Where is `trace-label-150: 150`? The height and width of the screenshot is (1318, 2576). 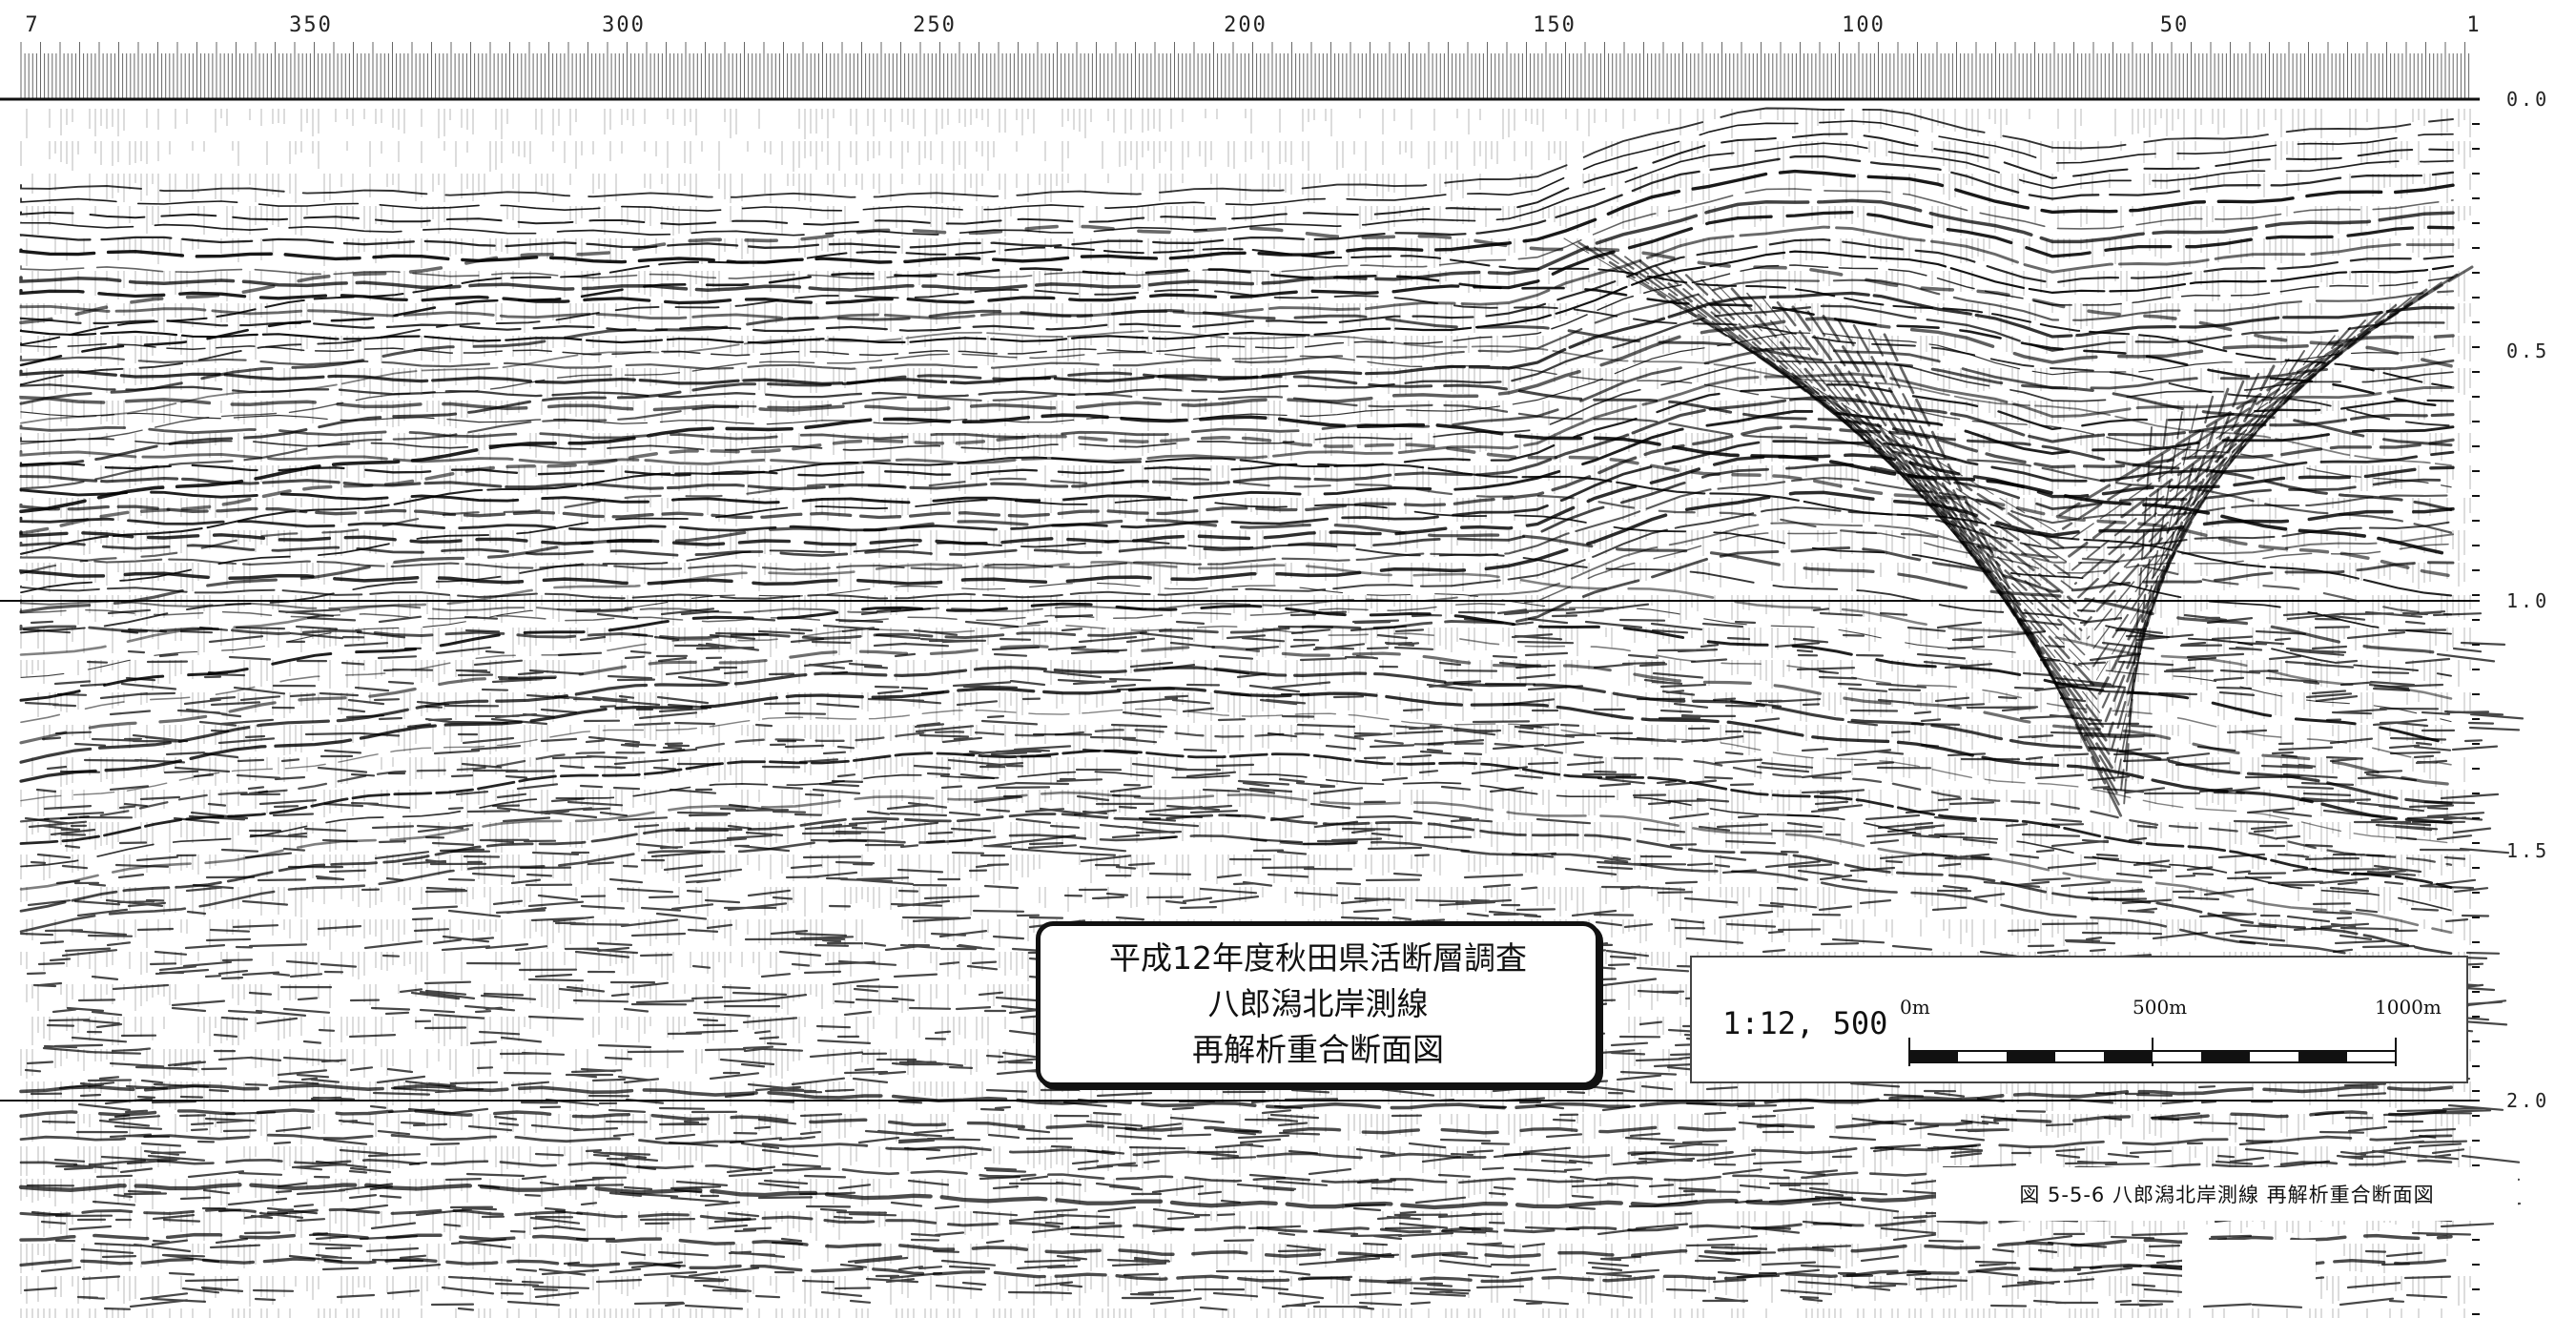 trace-label-150: 150 is located at coordinates (1555, 25).